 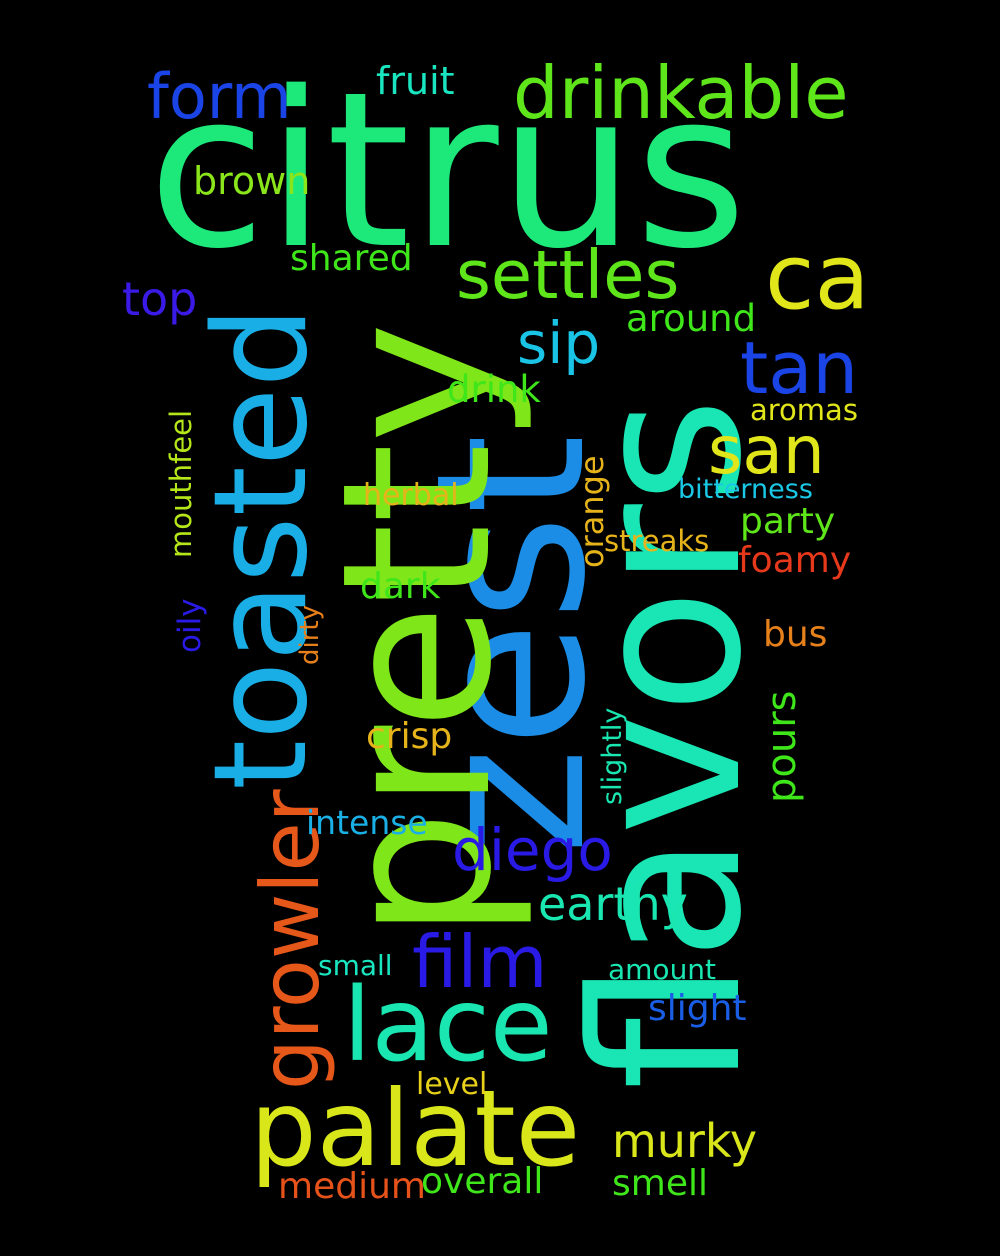 I want to click on word-dark: dark, so click(x=400, y=586).